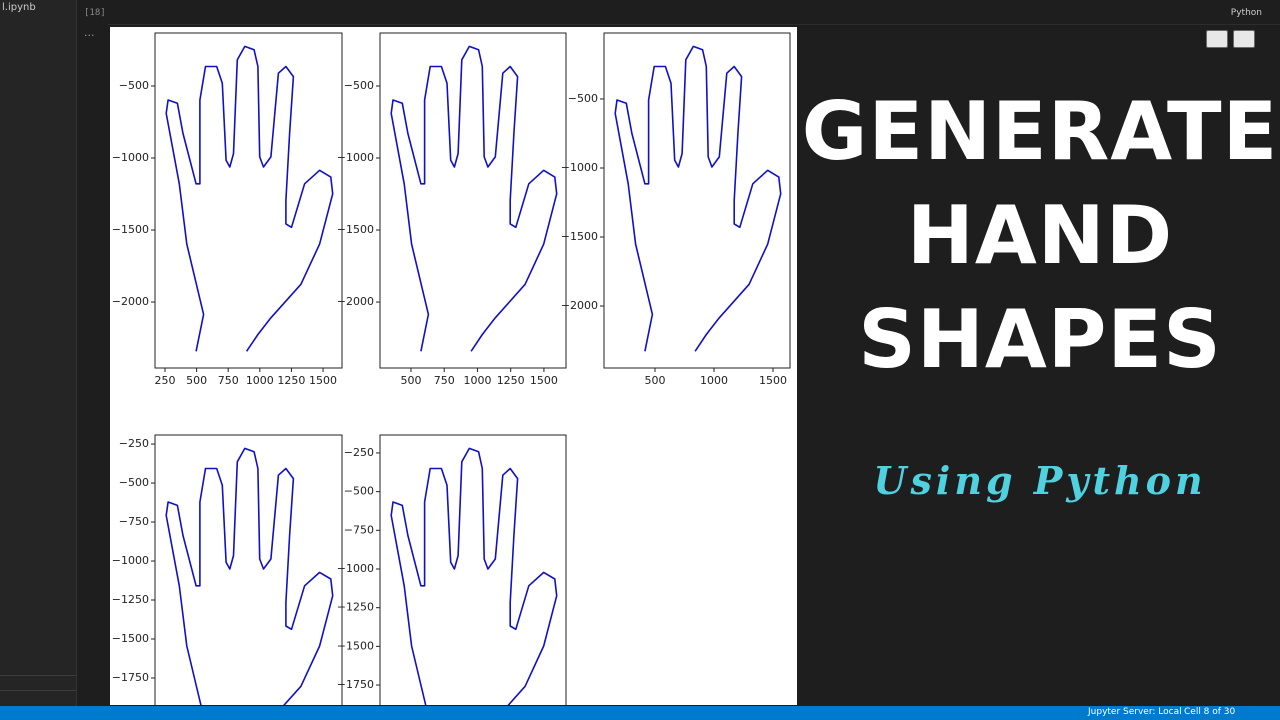 The width and height of the screenshot is (1280, 720). I want to click on cell-header: Python, so click(694, 12).